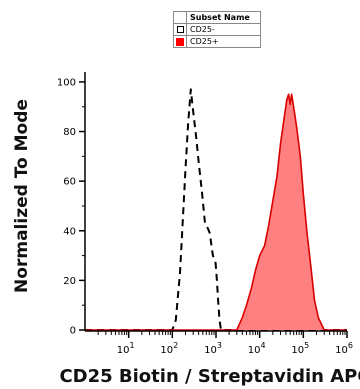  What do you see at coordinates (69, 182) in the screenshot?
I see `y-tick-label: 60` at bounding box center [69, 182].